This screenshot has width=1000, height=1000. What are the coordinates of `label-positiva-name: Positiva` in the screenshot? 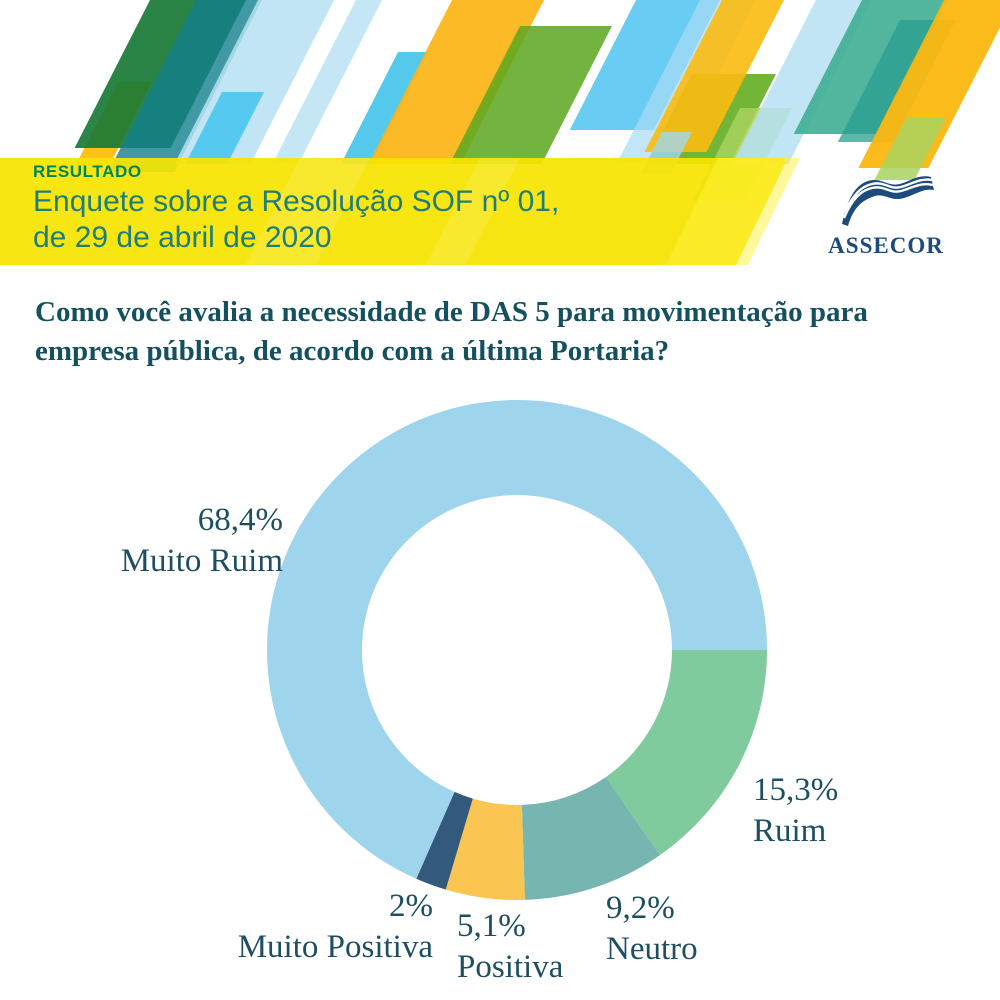 It's located at (510, 967).